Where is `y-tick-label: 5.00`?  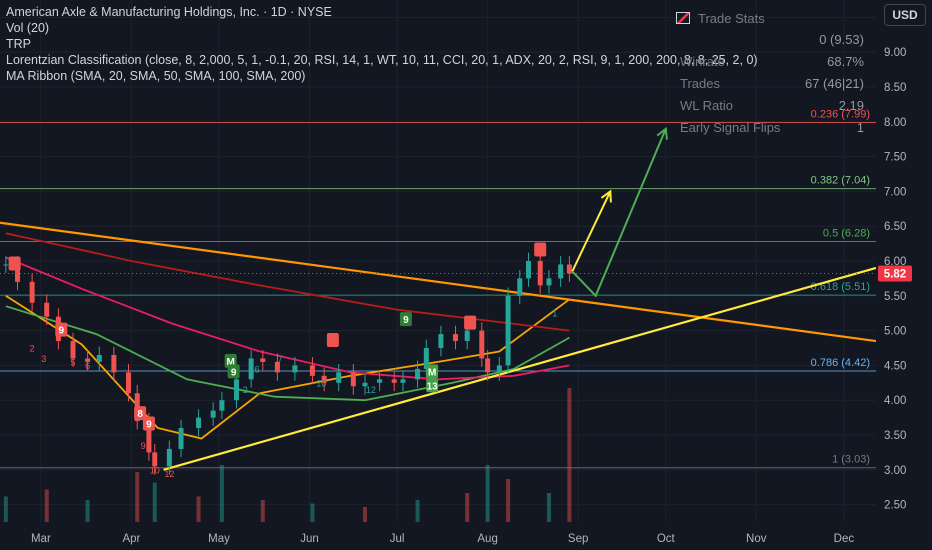
y-tick-label: 5.00 is located at coordinates (895, 332).